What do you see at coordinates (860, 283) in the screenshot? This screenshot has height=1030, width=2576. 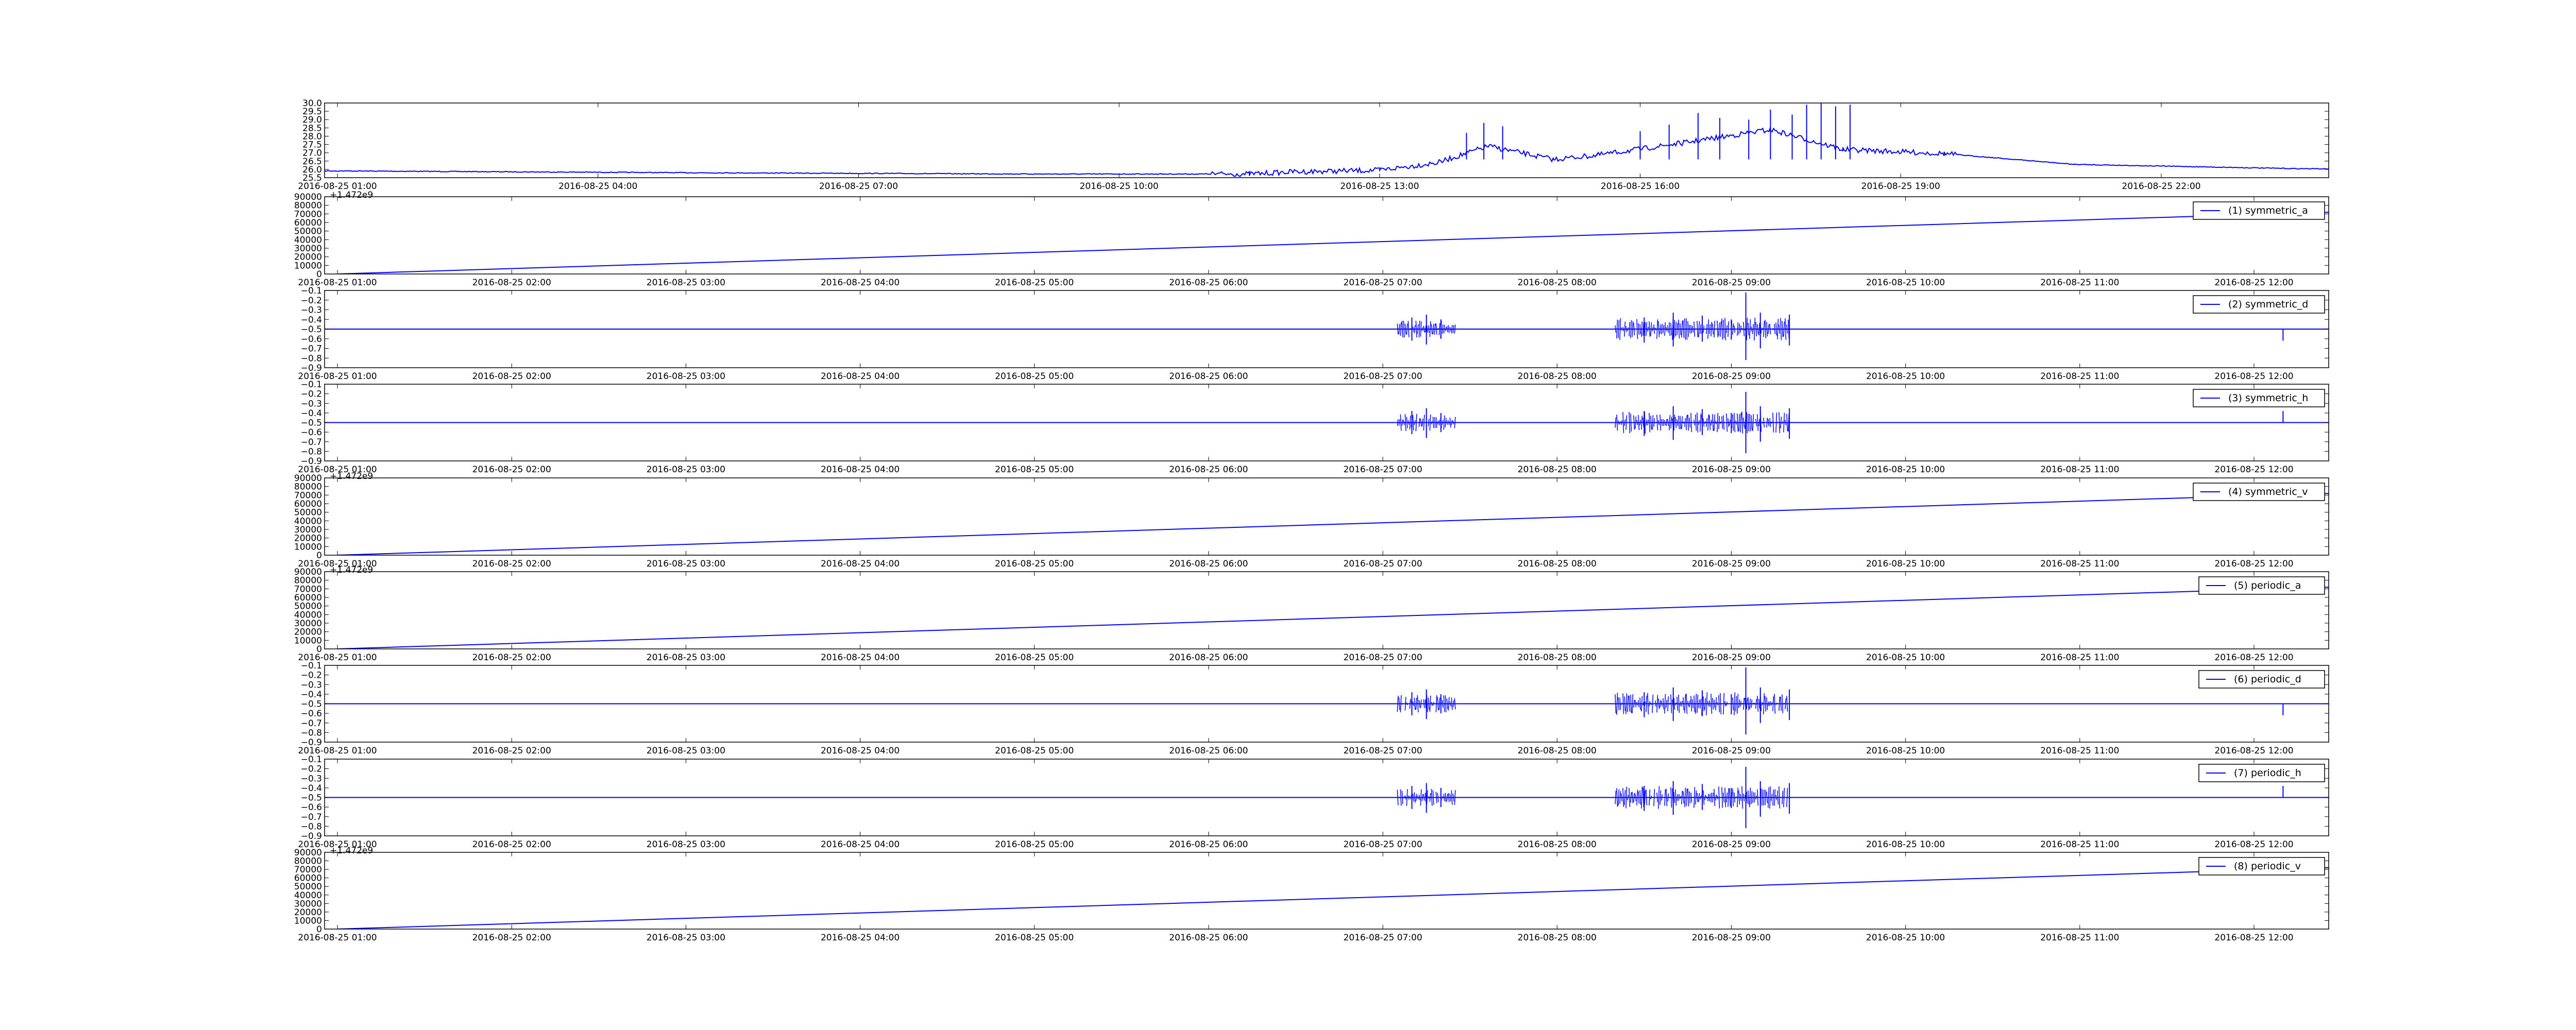 I see `x-tick-label: 2016-08-25 04:00` at bounding box center [860, 283].